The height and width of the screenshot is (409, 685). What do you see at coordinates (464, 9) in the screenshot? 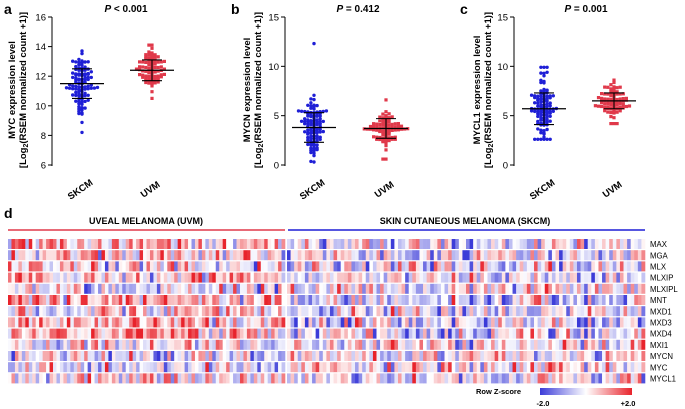
I see `panel-letter-c: c` at bounding box center [464, 9].